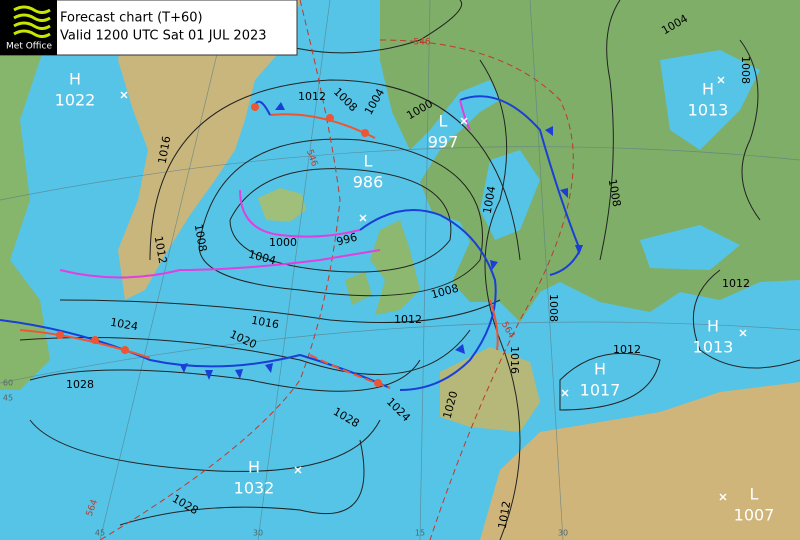 This screenshot has height=540, width=800. Describe the element at coordinates (131, 18) in the screenshot. I see `chart-title: Forecast chart (T+60)` at that location.